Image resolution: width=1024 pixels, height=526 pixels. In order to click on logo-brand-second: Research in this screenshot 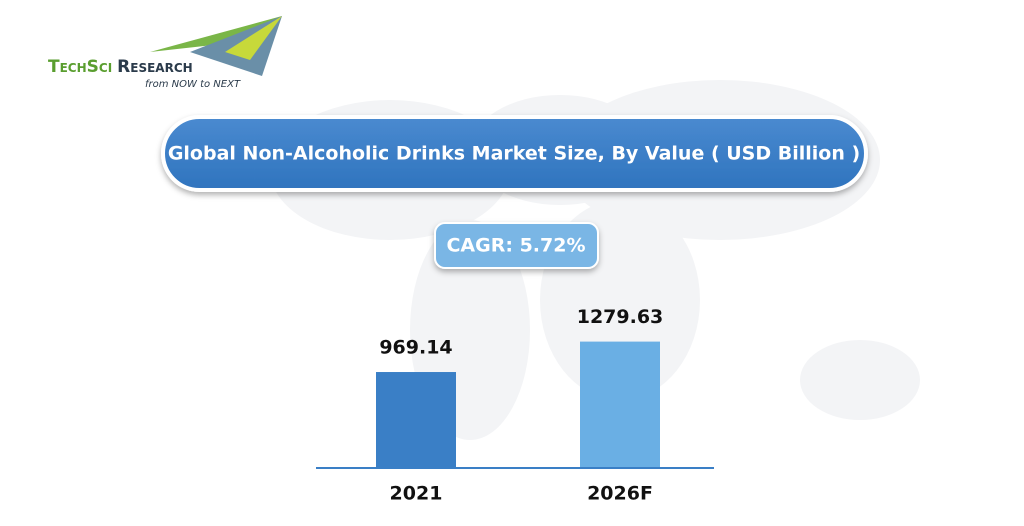, I will do `click(155, 67)`.